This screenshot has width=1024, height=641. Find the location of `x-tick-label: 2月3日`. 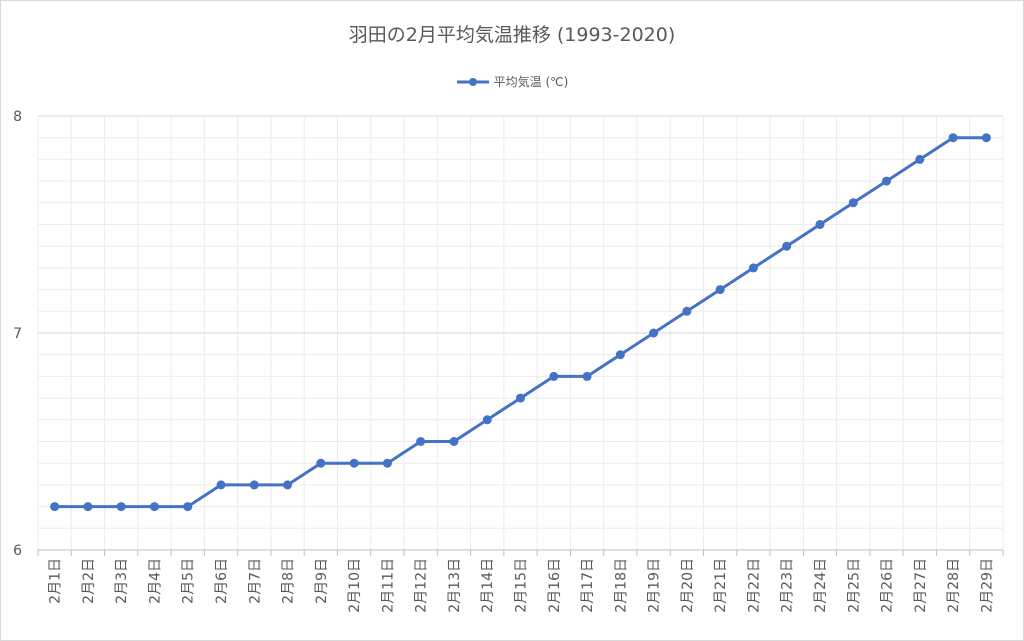

x-tick-label: 2月3日 is located at coordinates (122, 581).